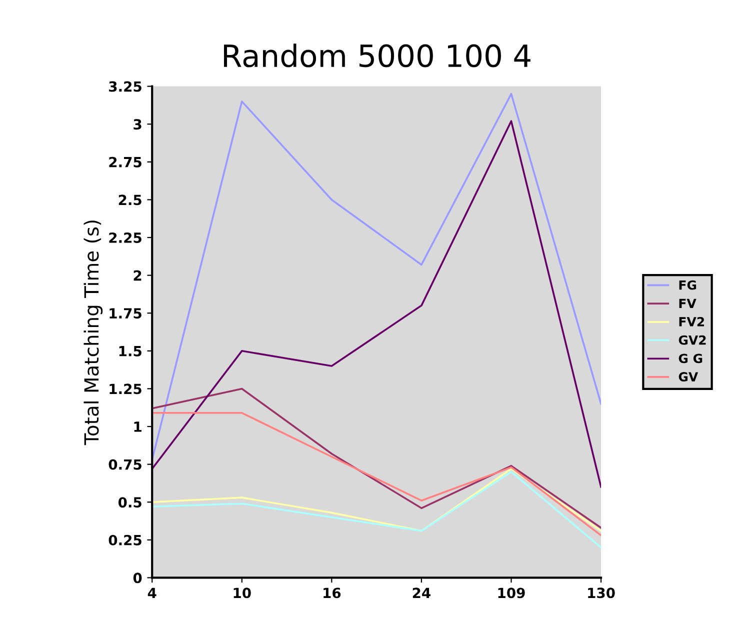 The image size is (742, 630). What do you see at coordinates (242, 593) in the screenshot?
I see `x-tick-label: 10` at bounding box center [242, 593].